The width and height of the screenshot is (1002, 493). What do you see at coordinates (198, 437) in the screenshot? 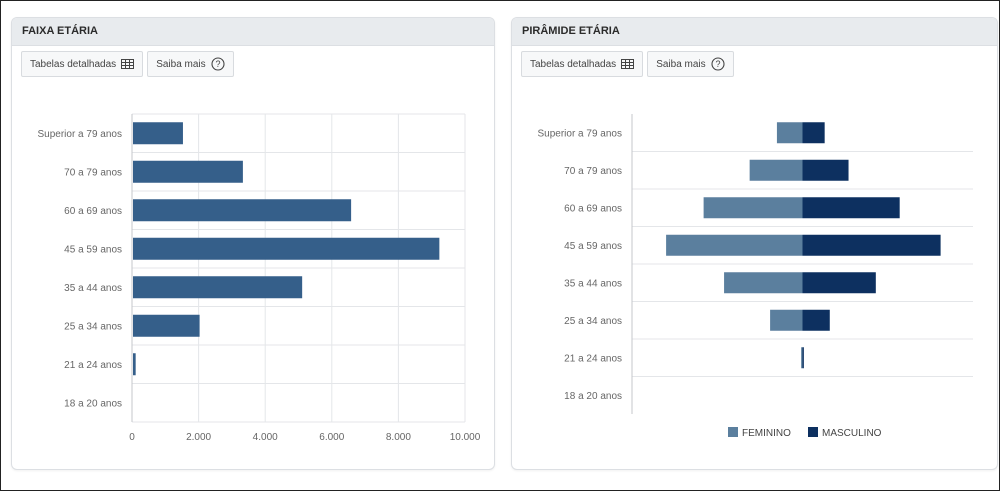
I see `x-tick-label: 2.000` at bounding box center [198, 437].